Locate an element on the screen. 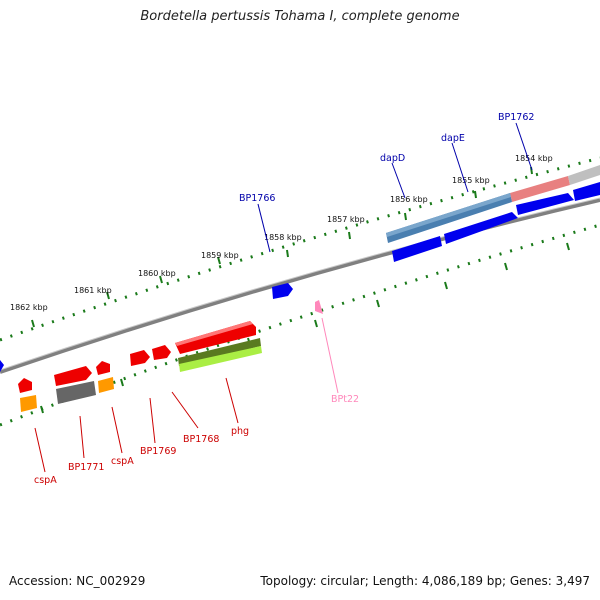 Image resolution: width=600 pixels, height=600 pixels. gene-cspA-right-arrow is located at coordinates (103, 368).